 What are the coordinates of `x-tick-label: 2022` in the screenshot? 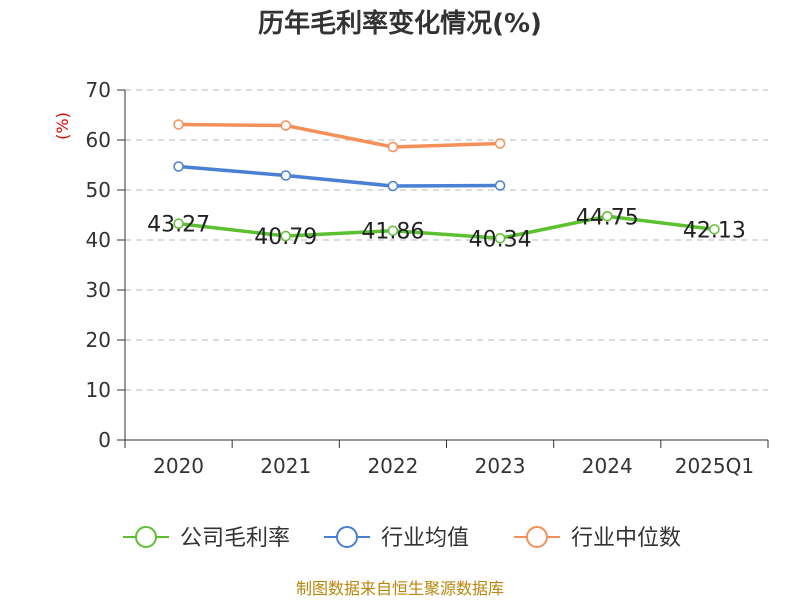 It's located at (392, 466).